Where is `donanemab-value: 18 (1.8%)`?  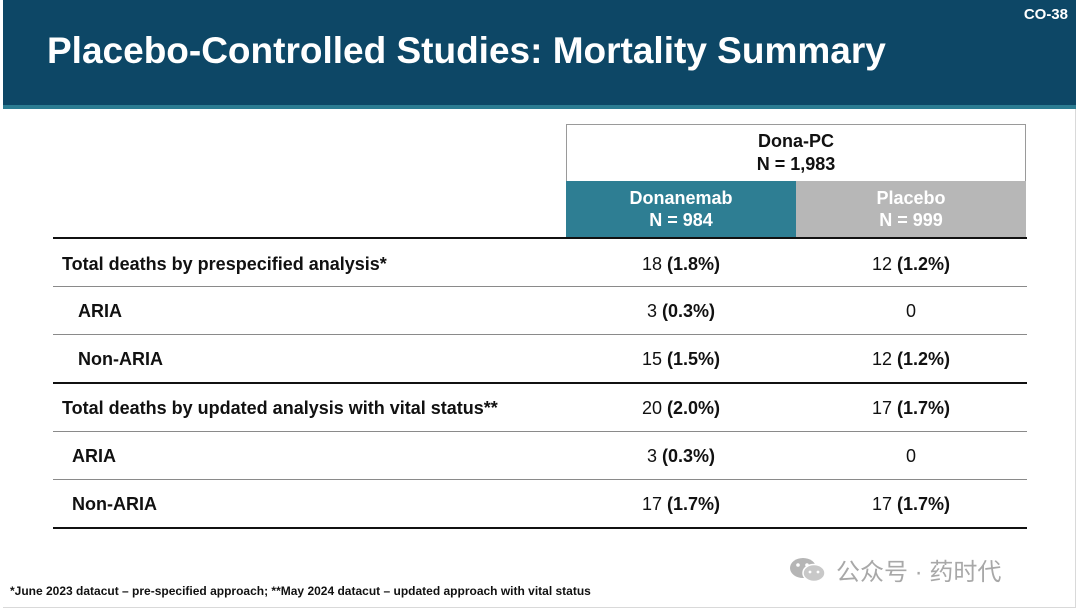 donanemab-value: 18 (1.8%) is located at coordinates (681, 263).